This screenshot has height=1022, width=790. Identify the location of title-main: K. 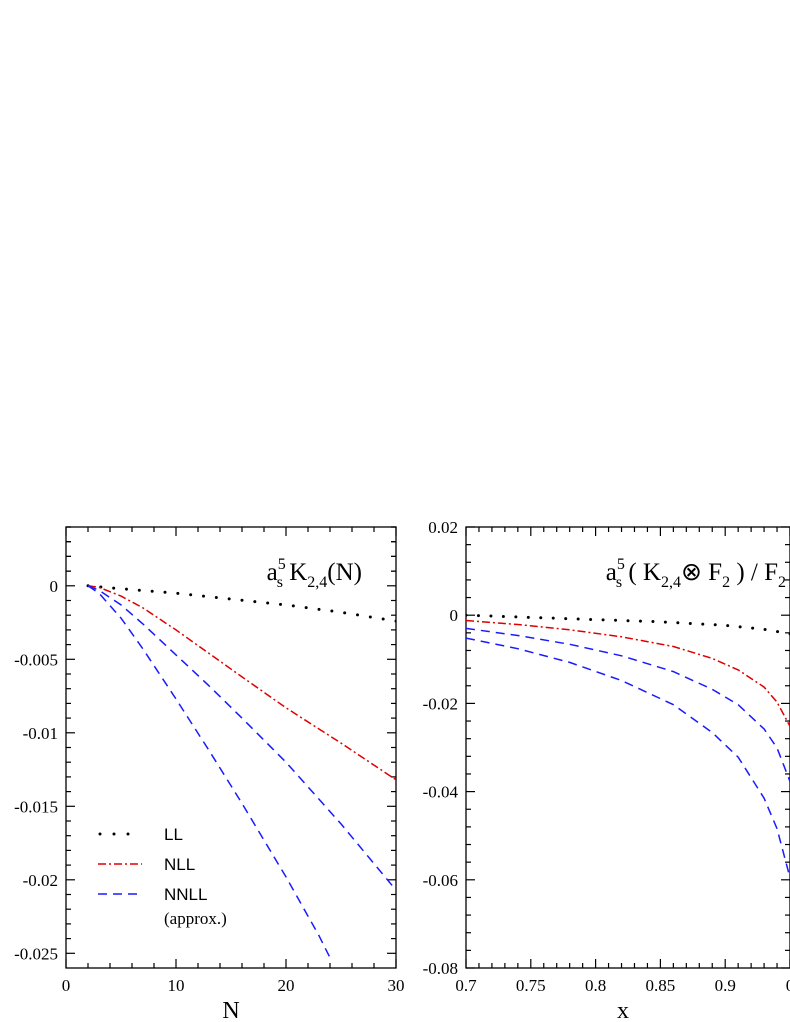
(295, 572).